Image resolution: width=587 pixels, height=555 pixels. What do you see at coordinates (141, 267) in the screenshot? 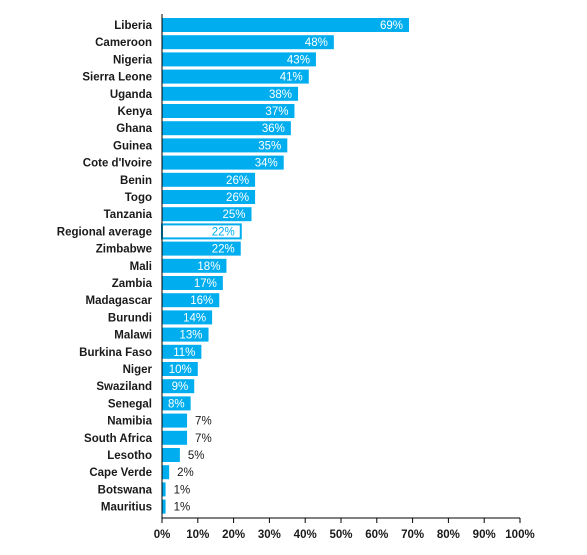
I see `category-label-mali: Mali` at bounding box center [141, 267].